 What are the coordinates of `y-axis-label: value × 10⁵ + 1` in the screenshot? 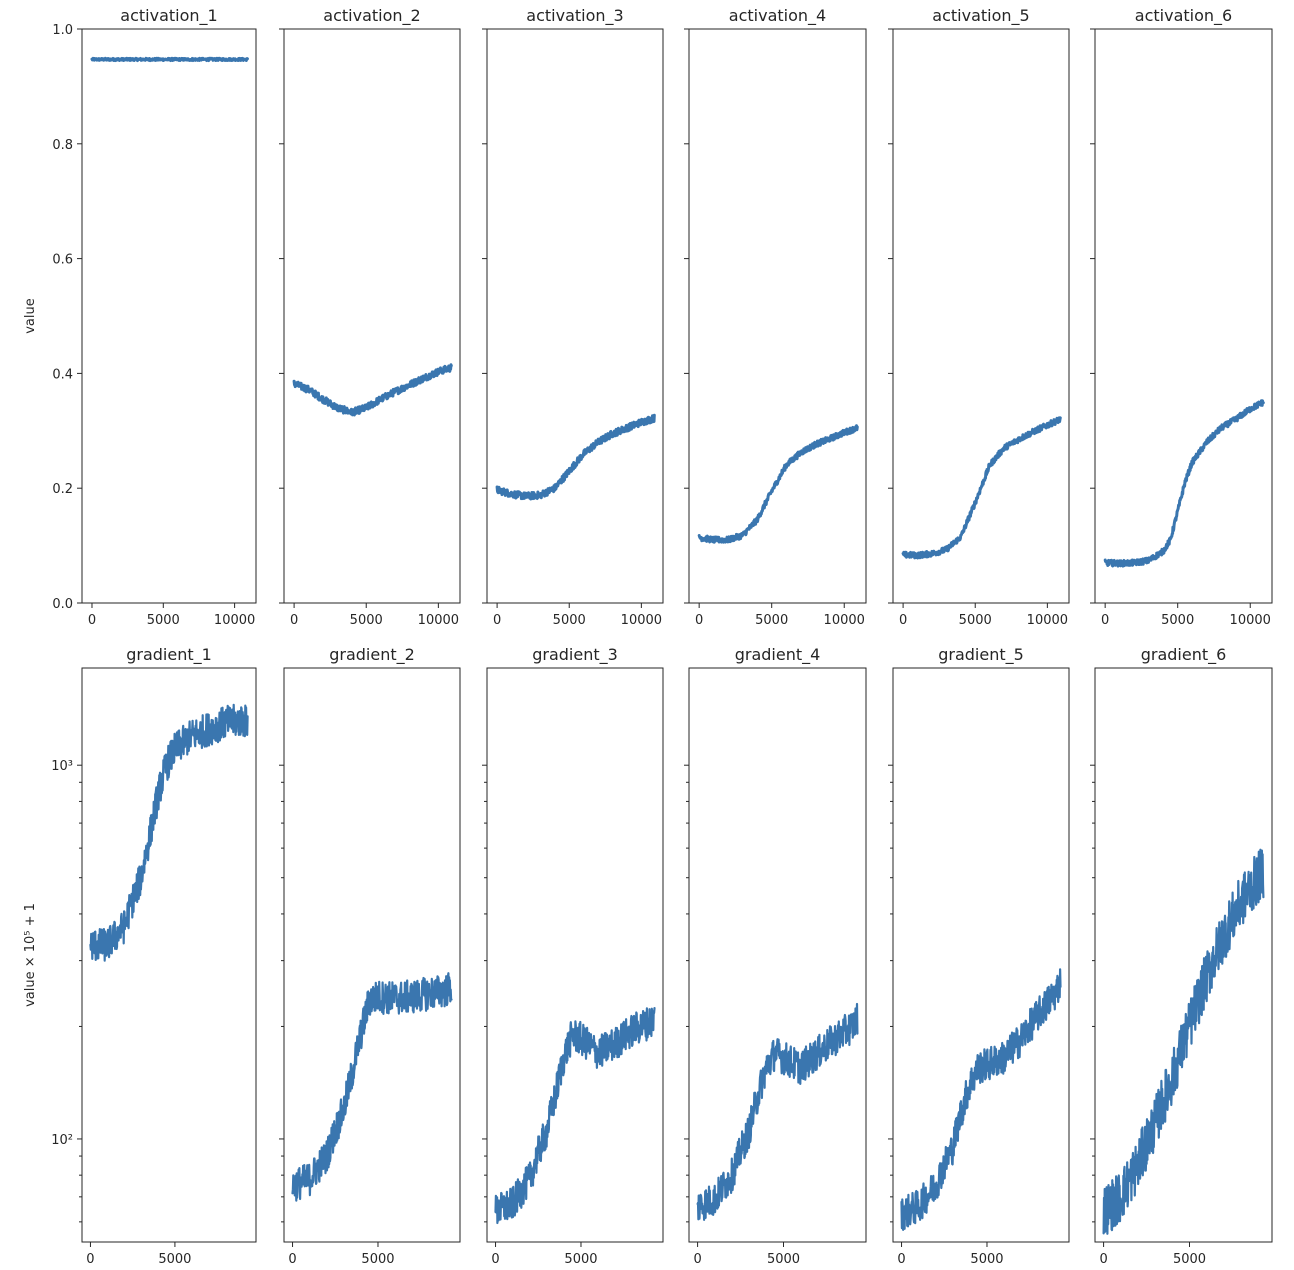 It's located at (30, 955).